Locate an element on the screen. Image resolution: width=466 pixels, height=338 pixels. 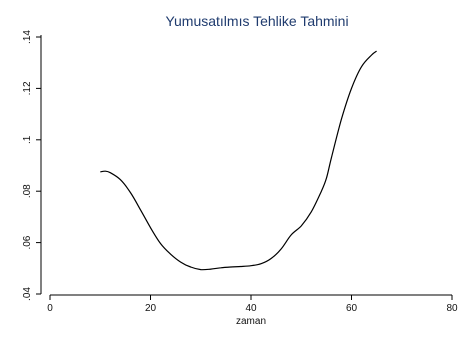
y-tick-label: .04 is located at coordinates (27, 294).